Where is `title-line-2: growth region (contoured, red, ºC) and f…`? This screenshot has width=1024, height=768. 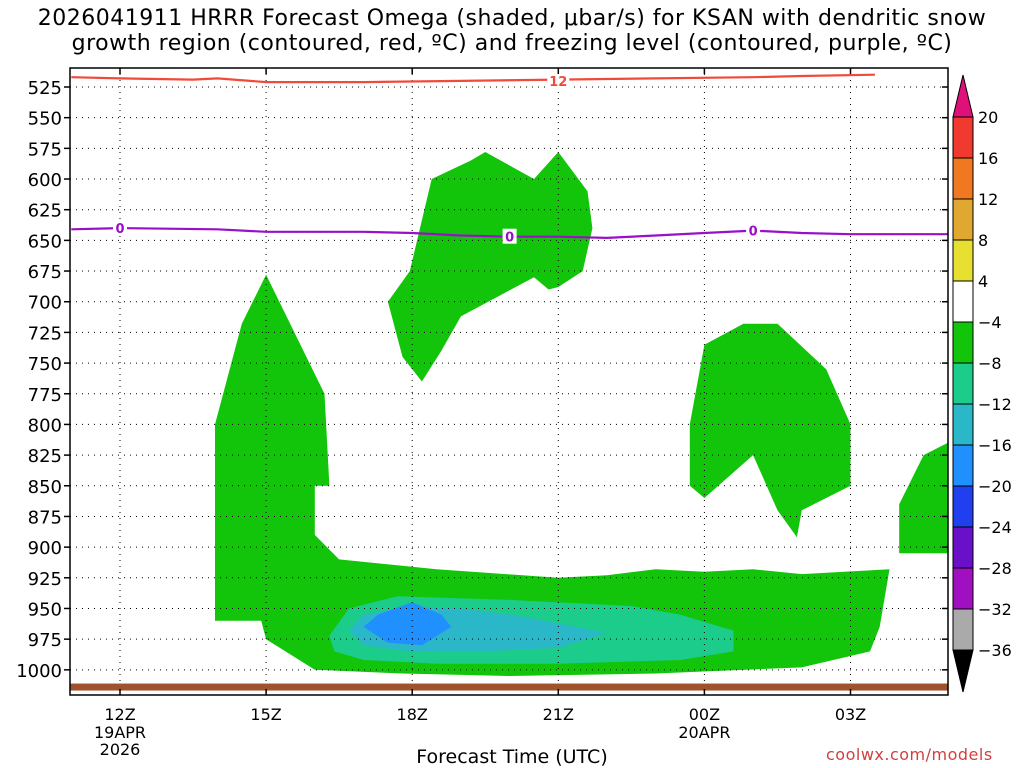 title-line-2: growth region (contoured, red, ºC) and f… is located at coordinates (512, 43).